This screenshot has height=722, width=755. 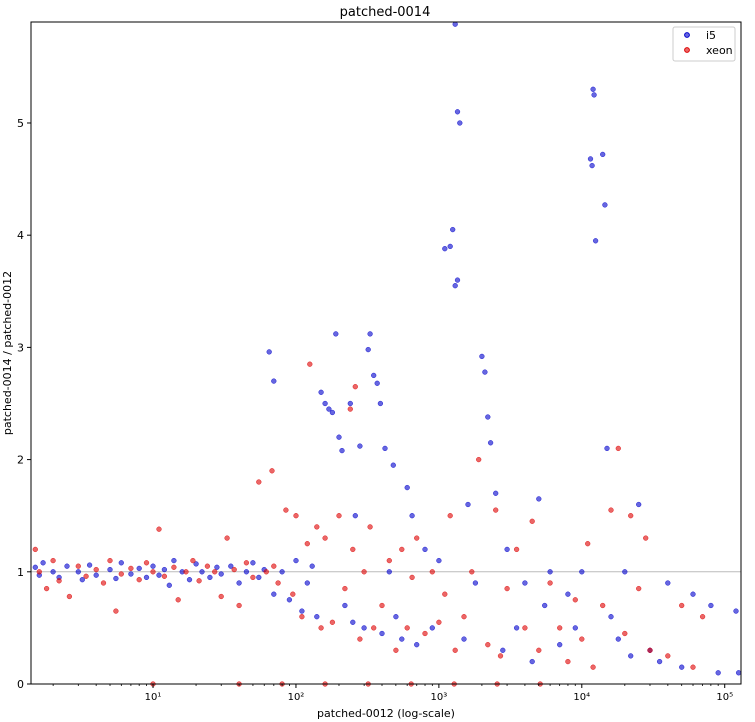 What do you see at coordinates (711, 35) in the screenshot?
I see `legend-label-i5: i5` at bounding box center [711, 35].